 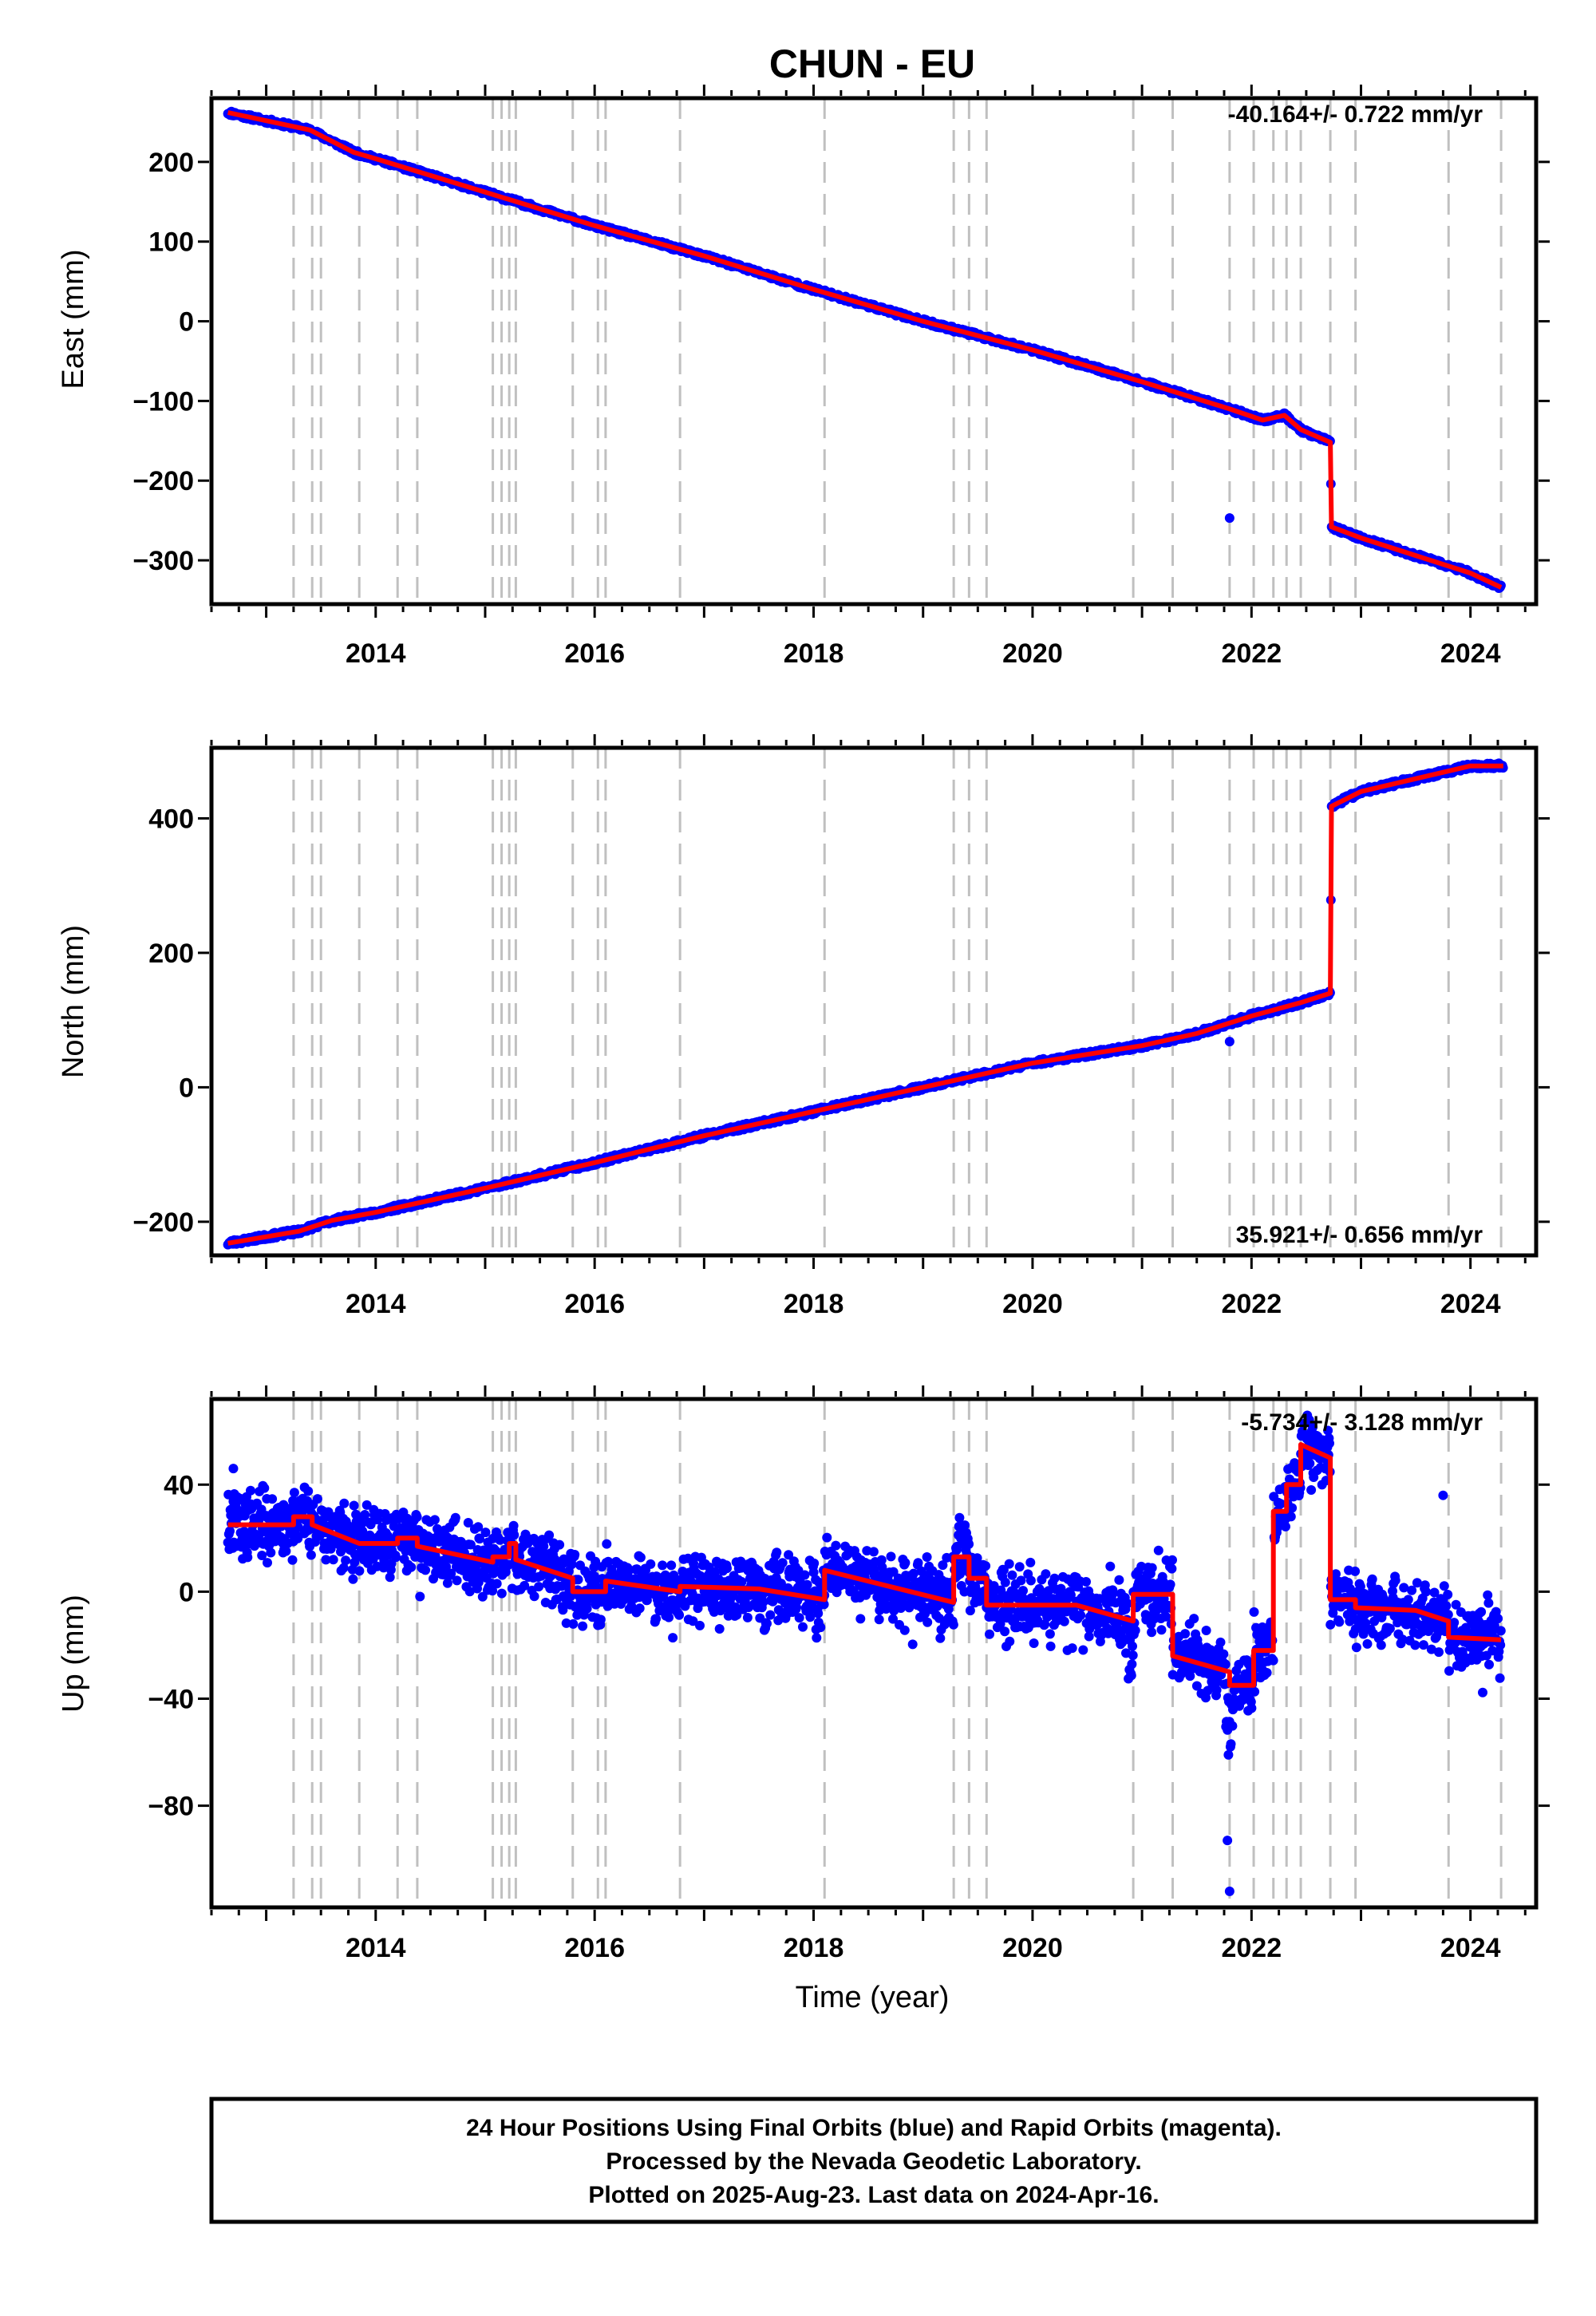 I want to click on east-outlier-point, so click(x=1229, y=518).